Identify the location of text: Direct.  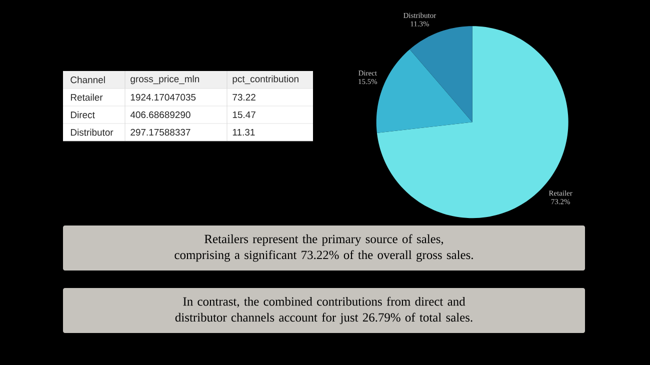
(82, 114).